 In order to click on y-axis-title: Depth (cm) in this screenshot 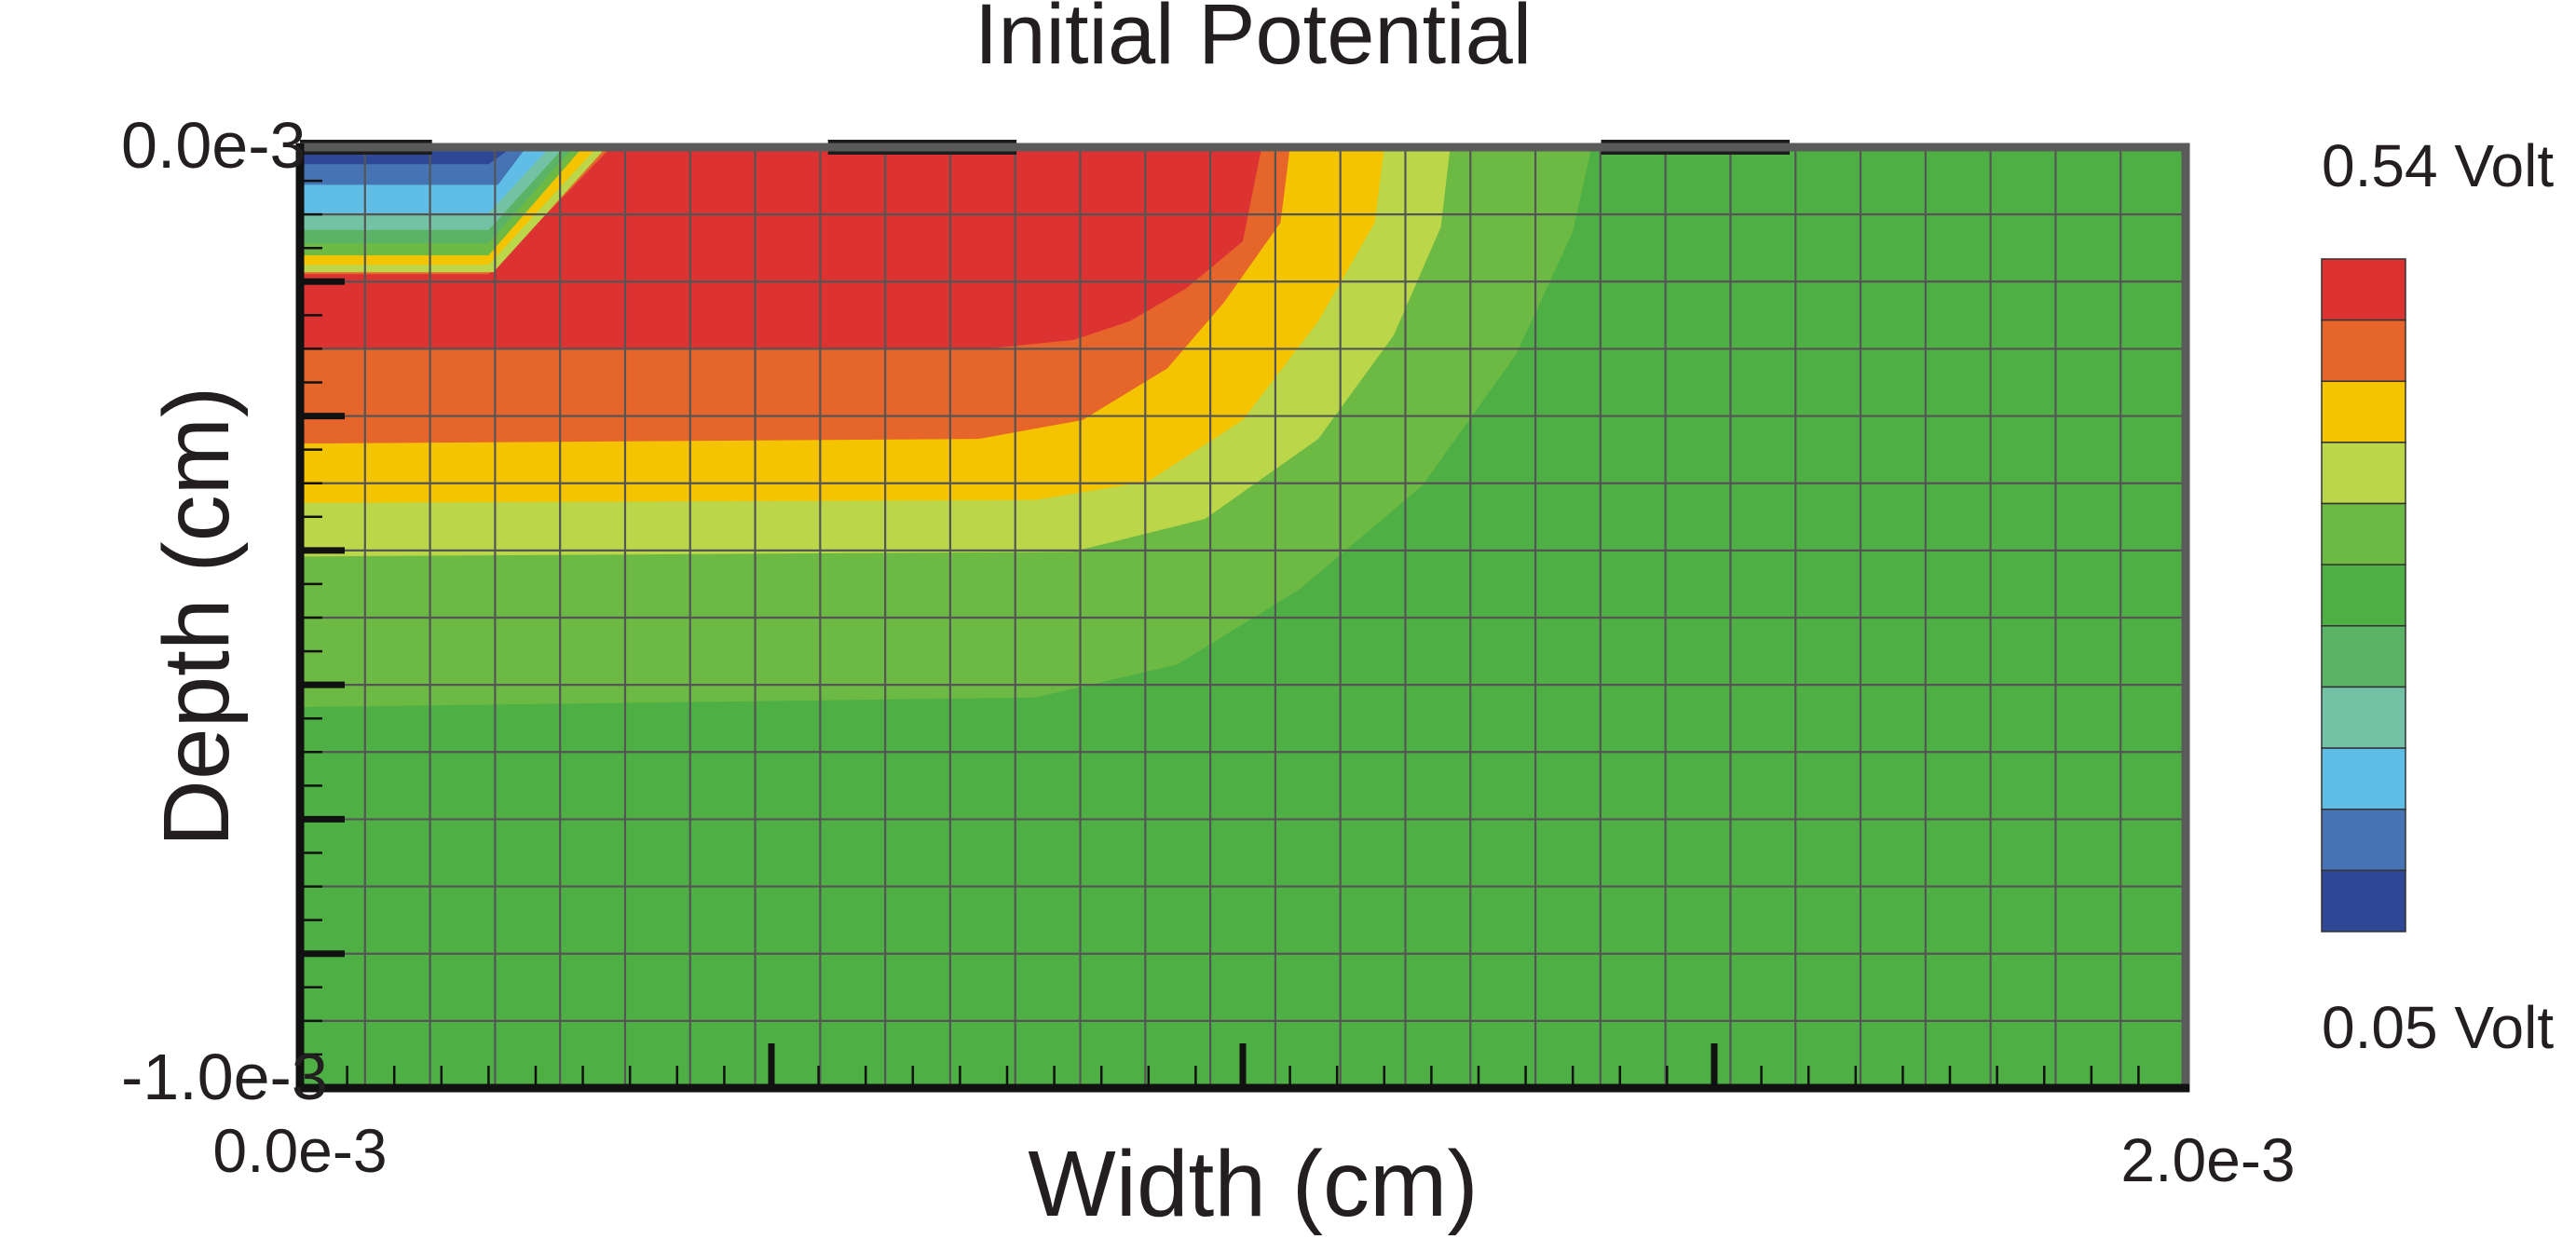, I will do `click(196, 617)`.